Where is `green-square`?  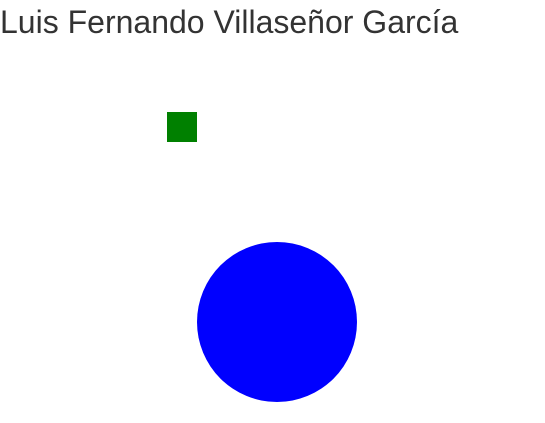
green-square is located at coordinates (182, 127).